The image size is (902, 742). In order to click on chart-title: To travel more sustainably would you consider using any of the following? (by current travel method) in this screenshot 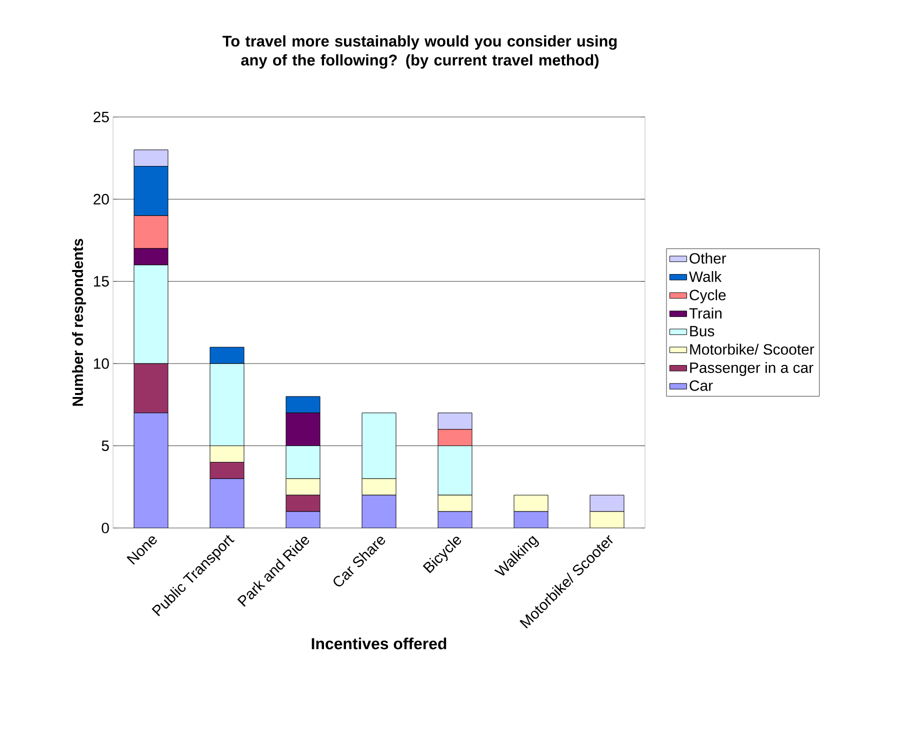, I will do `click(419, 52)`.